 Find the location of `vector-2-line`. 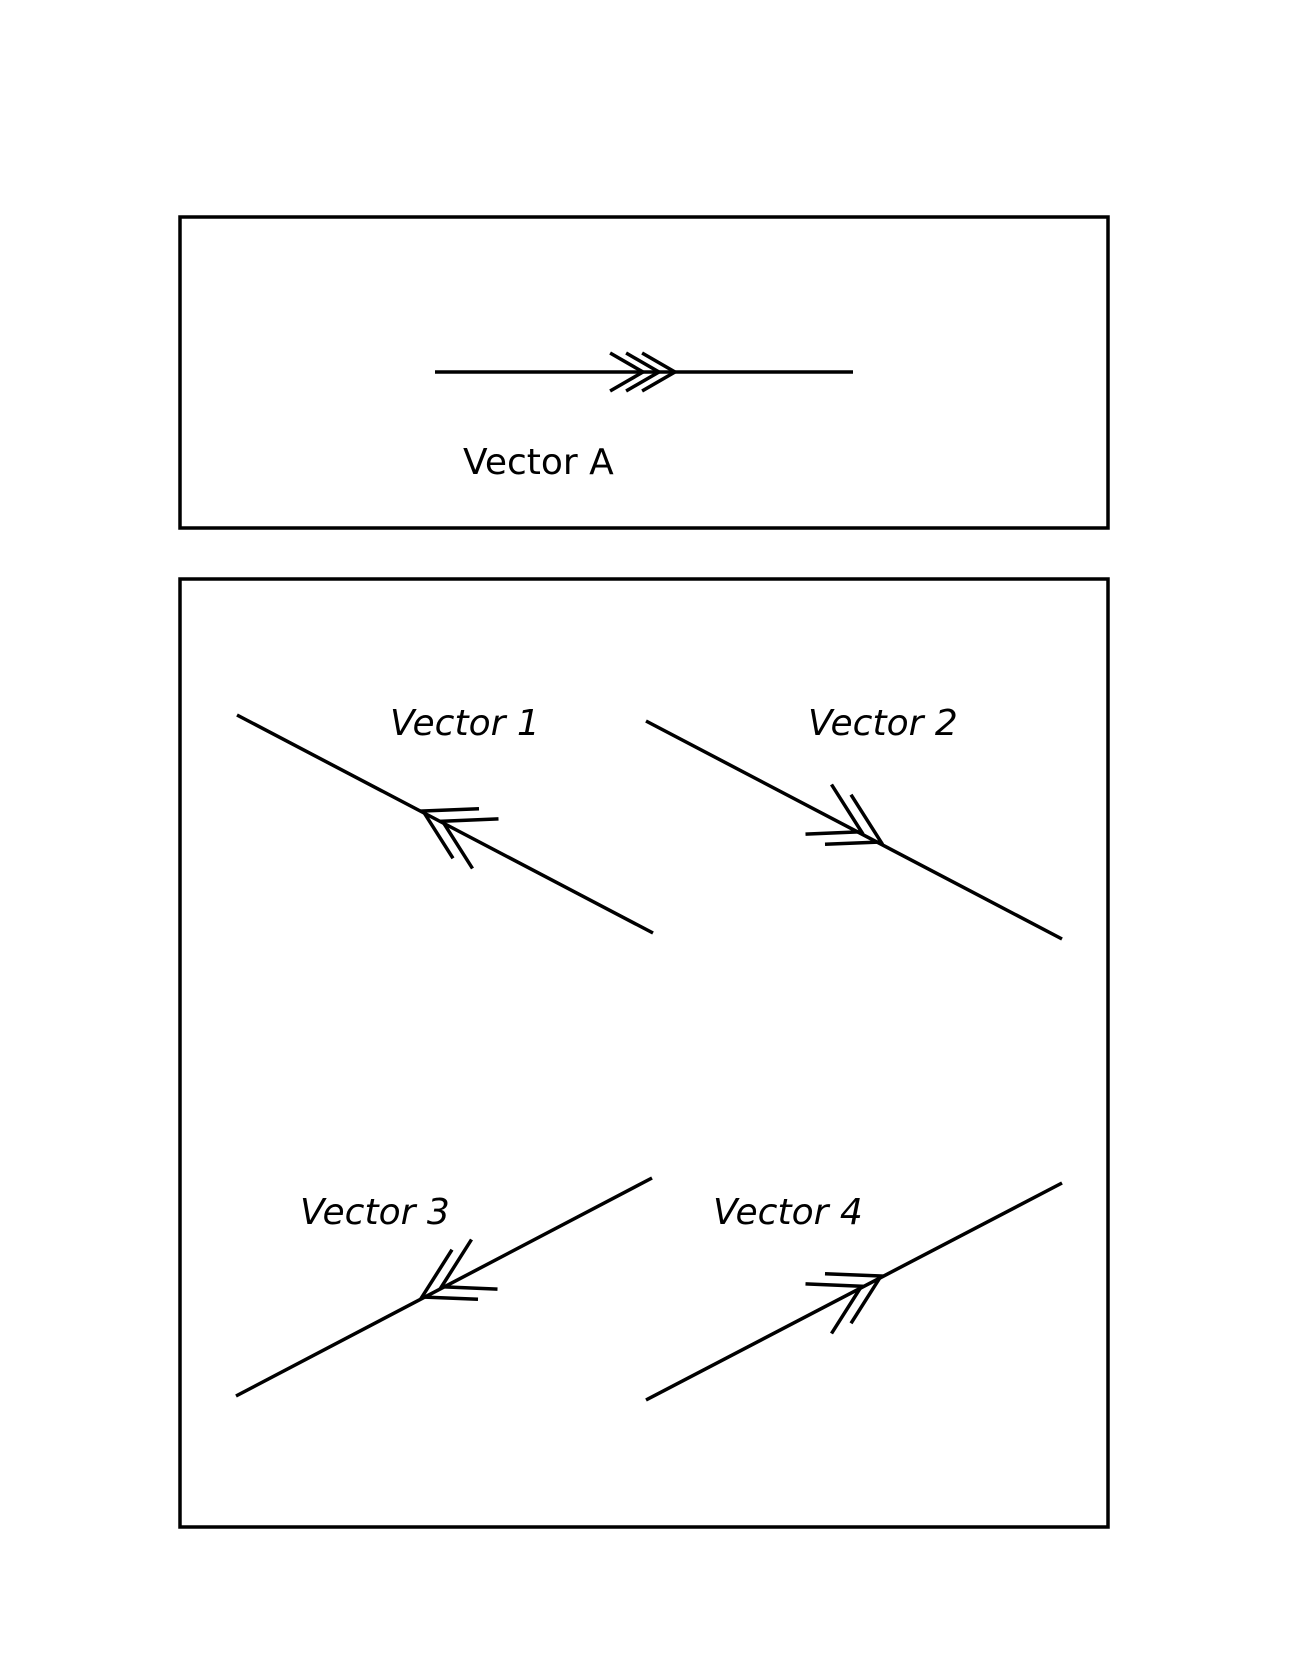

vector-2-line is located at coordinates (854, 830).